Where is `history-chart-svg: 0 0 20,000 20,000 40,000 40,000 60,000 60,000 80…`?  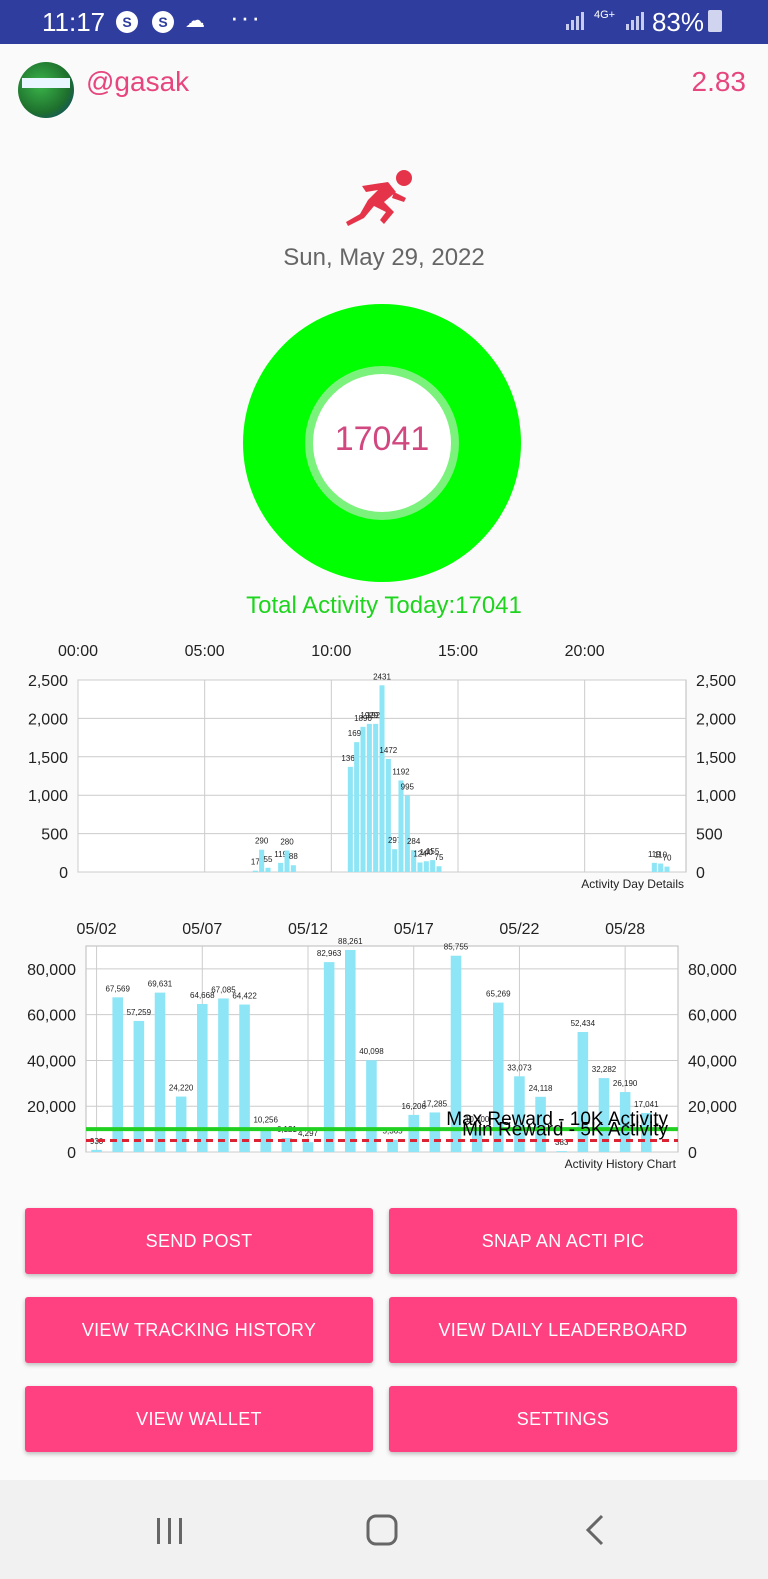 history-chart-svg: 0 0 20,000 20,000 40,000 40,000 60,000 60,000 80… is located at coordinates (382, 1046).